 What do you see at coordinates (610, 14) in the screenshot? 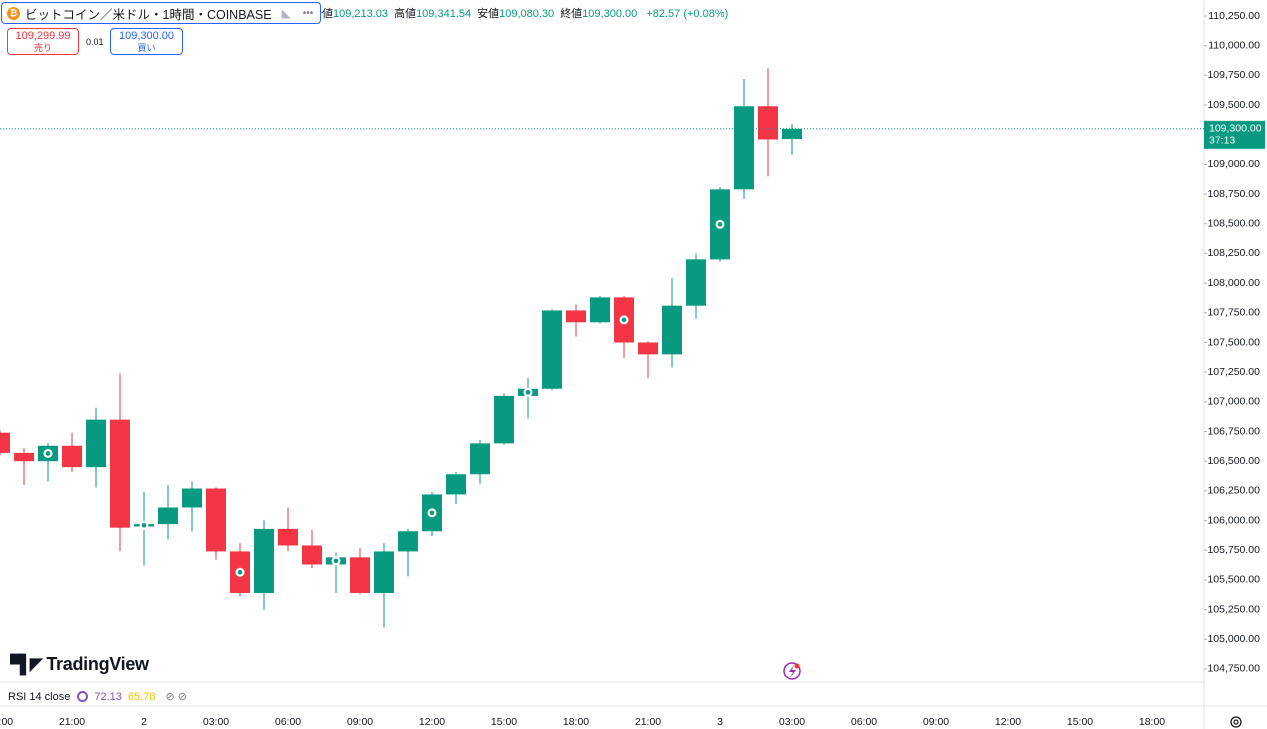
I see `ohlc-value: 109,300.00` at bounding box center [610, 14].